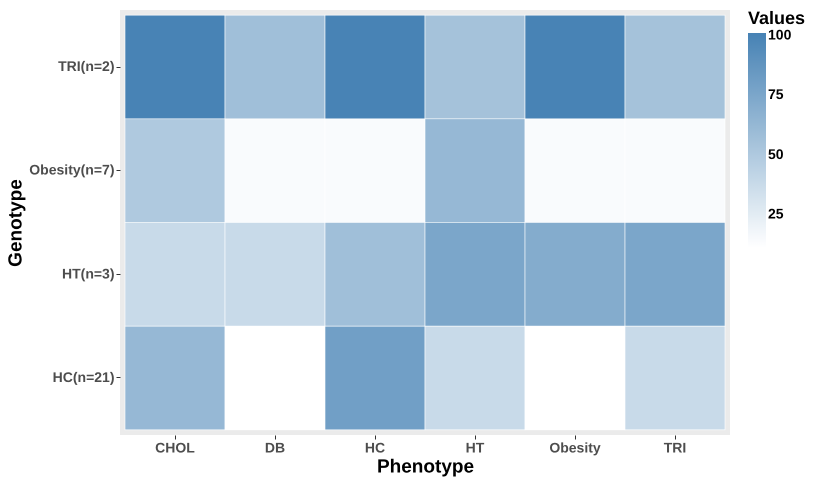 The height and width of the screenshot is (483, 827). Describe the element at coordinates (15, 223) in the screenshot. I see `y-axis-title: Genotype` at that location.